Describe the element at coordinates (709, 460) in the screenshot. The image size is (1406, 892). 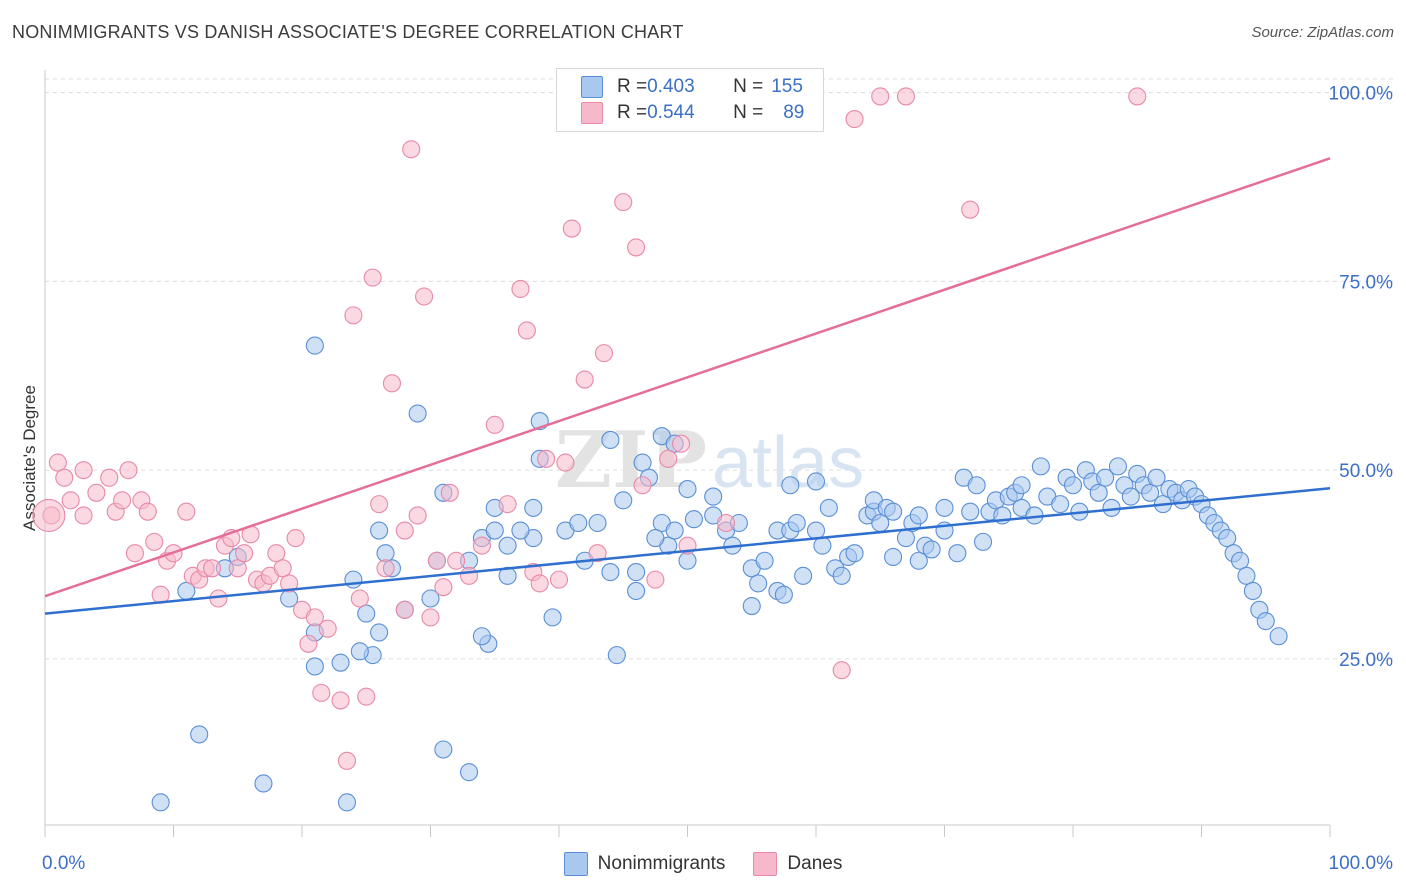
I see `watermark: ZIP atlas` at that location.